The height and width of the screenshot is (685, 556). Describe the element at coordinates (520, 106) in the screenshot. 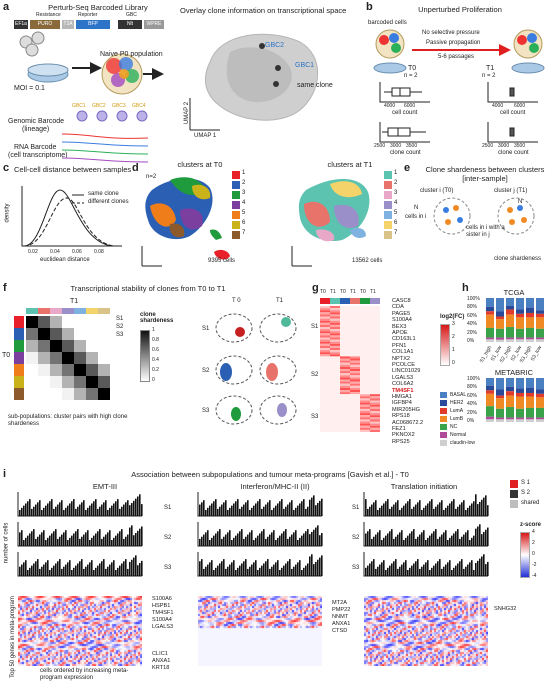

I see `tick-cell-t1-2: 6000` at that location.